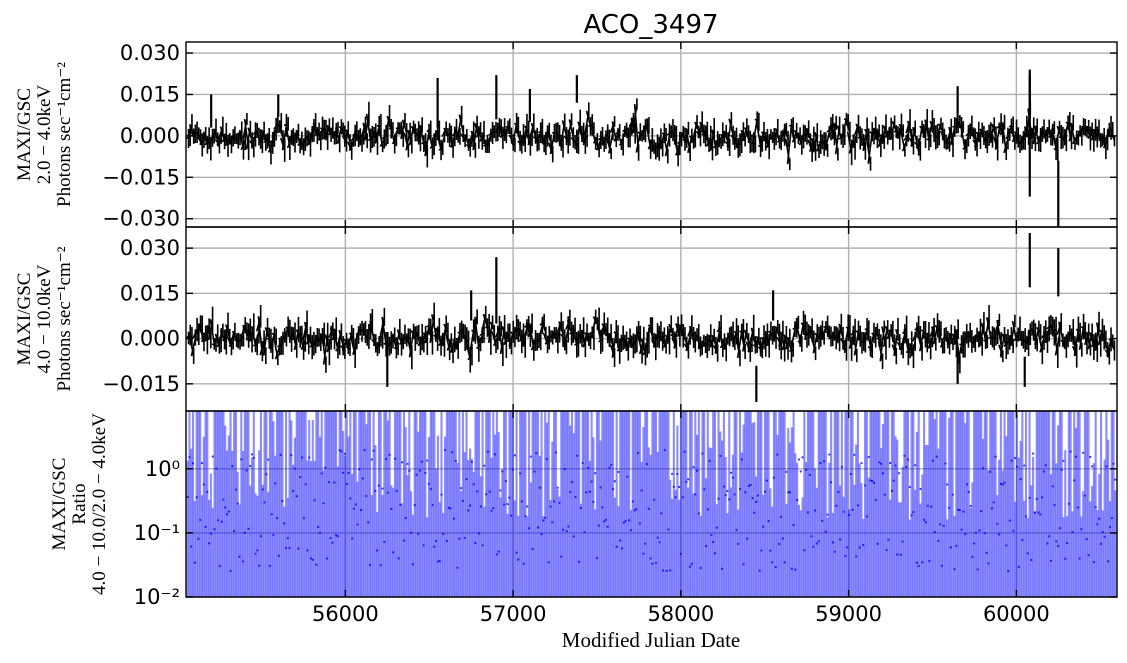 The height and width of the screenshot is (663, 1127). Describe the element at coordinates (64, 318) in the screenshot. I see `y-axis-label-line: Photons sec⁻¹cm⁻²` at that location.